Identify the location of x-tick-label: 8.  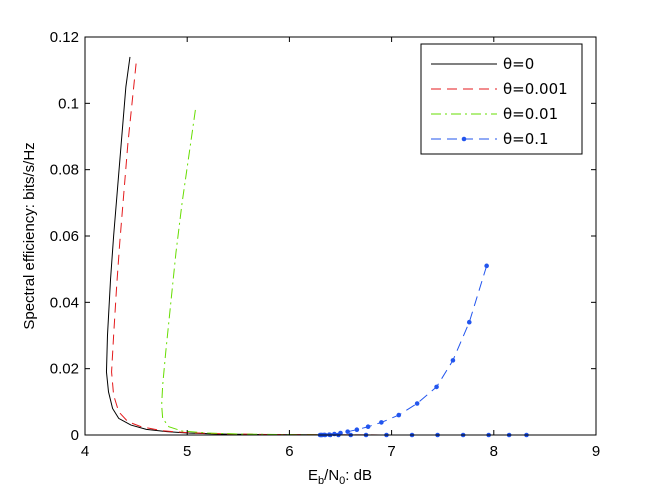
(494, 451).